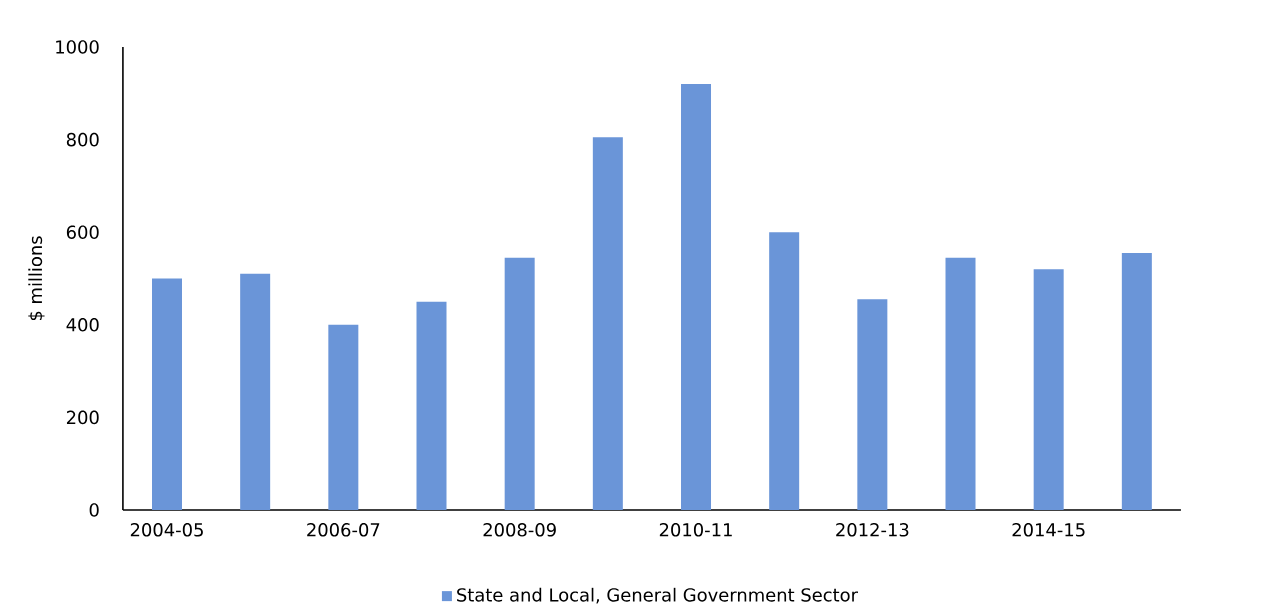  I want to click on y-tick-label: 800, so click(82, 139).